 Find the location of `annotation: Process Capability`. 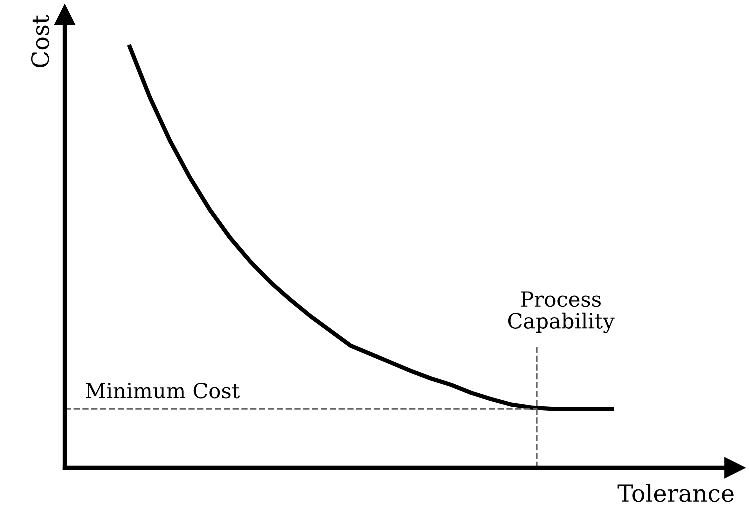

annotation: Process Capability is located at coordinates (561, 313).